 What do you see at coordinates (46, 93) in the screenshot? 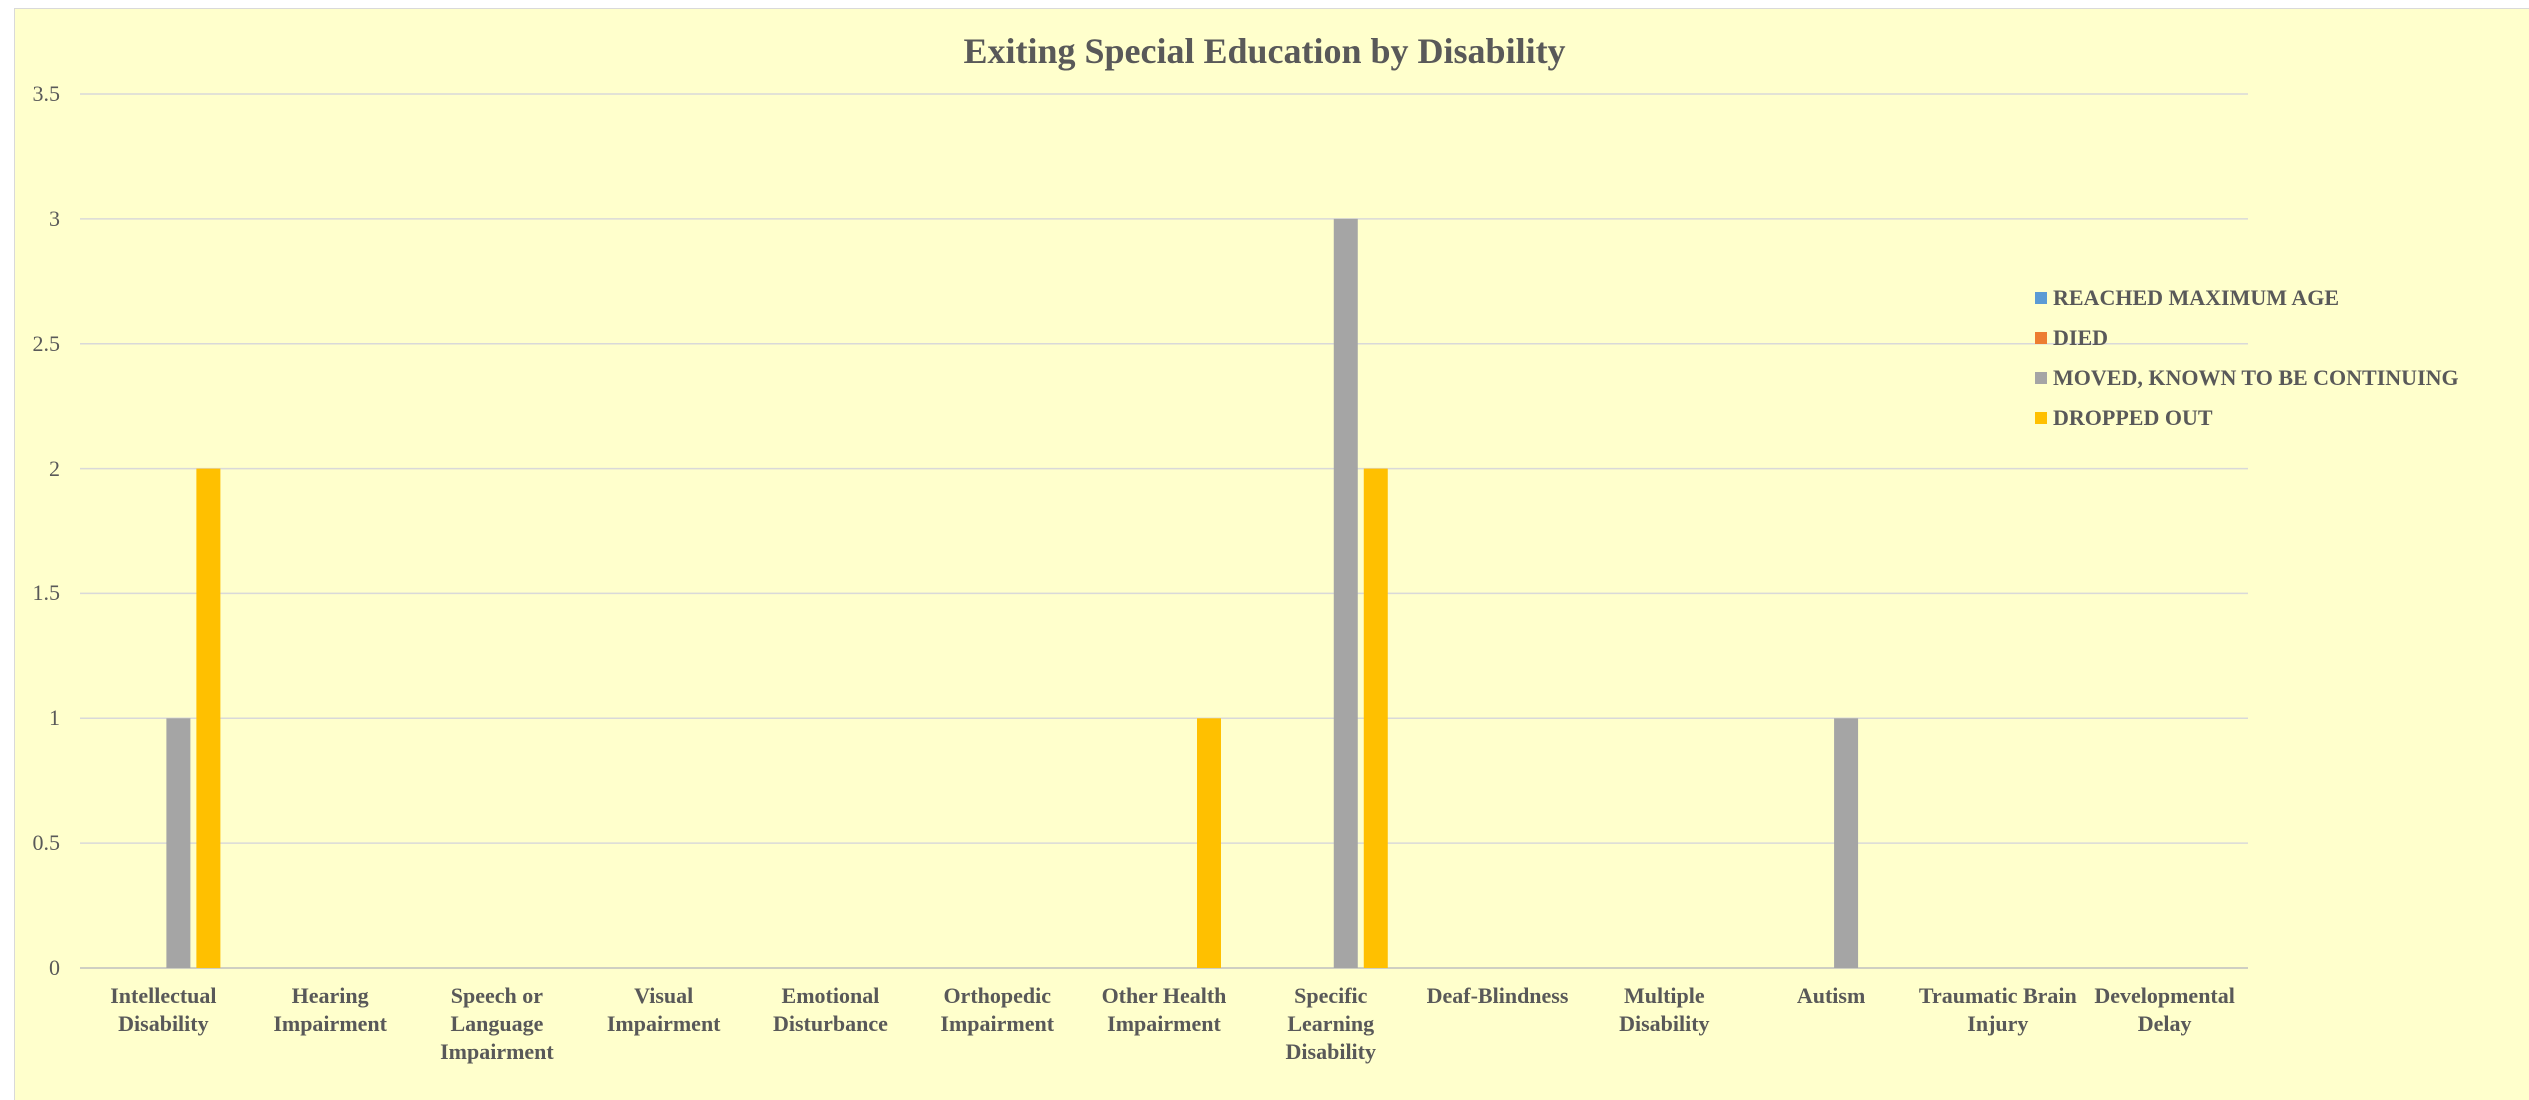
I see `y-tick-label: 3.5` at bounding box center [46, 93].